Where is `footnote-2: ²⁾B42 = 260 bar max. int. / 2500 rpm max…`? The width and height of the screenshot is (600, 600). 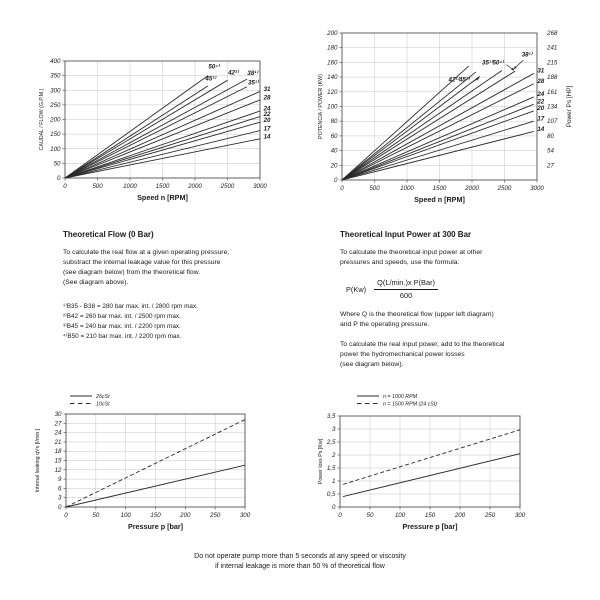 footnote-2: ²⁾B42 = 260 bar max. int. / 2500 rpm max… is located at coordinates (122, 316).